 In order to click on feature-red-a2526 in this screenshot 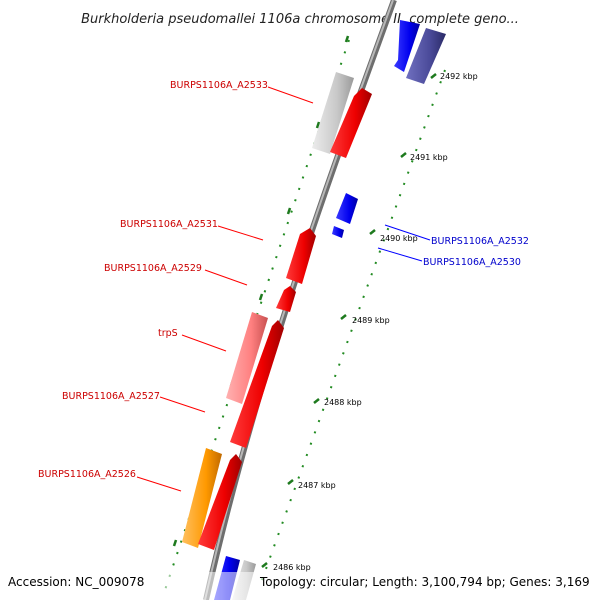, I will do `click(220, 502)`.